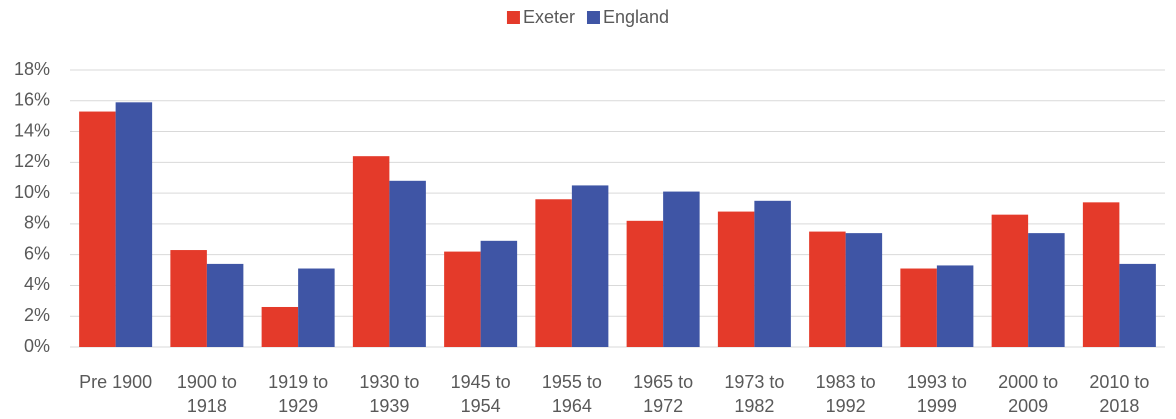  I want to click on legend-label: Exeter, so click(549, 17).